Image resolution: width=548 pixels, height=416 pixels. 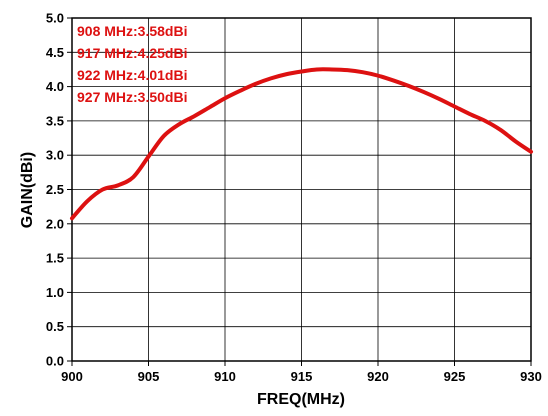 What do you see at coordinates (72, 376) in the screenshot?
I see `x-tick-label: 900` at bounding box center [72, 376].